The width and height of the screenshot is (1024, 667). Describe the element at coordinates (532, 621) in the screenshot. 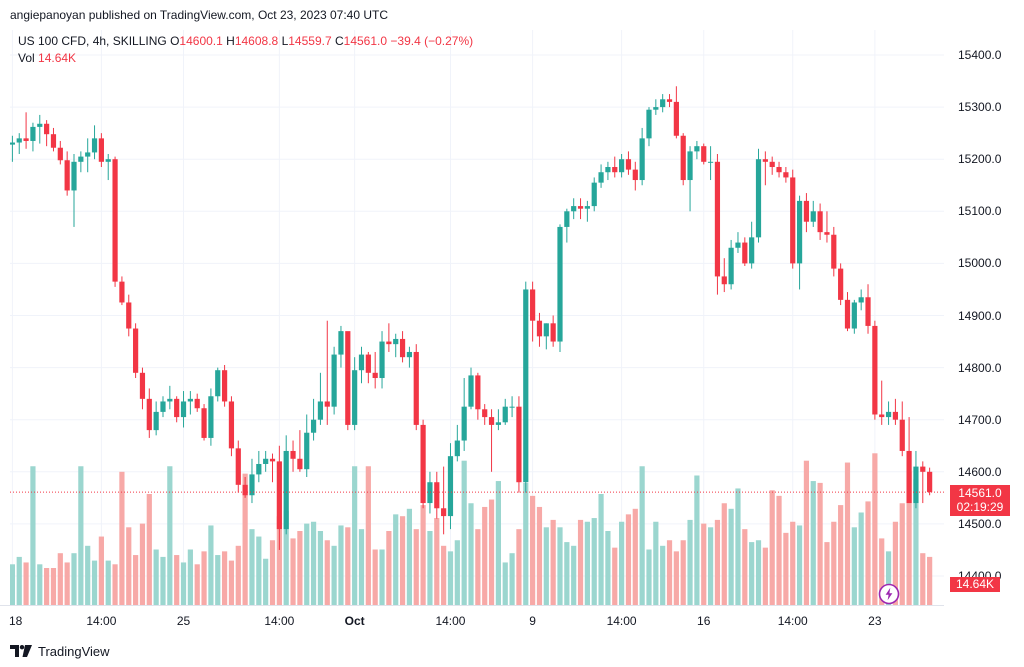

I see `time-tick-label: 9` at that location.